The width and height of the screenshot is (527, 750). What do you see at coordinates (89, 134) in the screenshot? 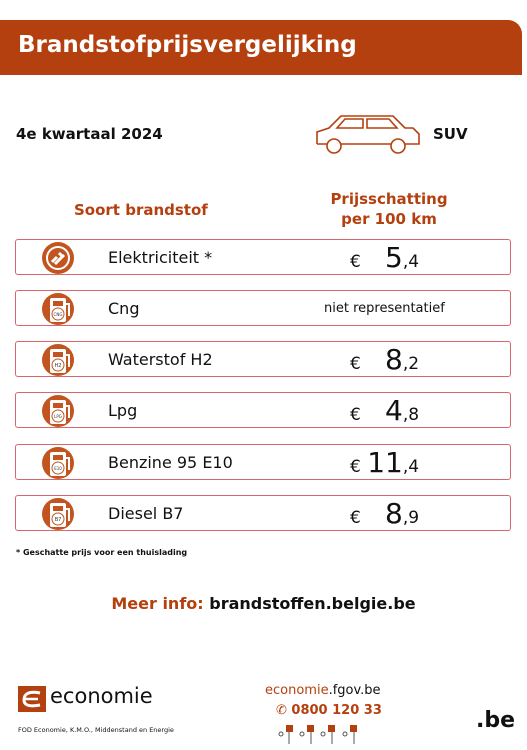
I see `period: 4e kwartaal 2024` at bounding box center [89, 134].